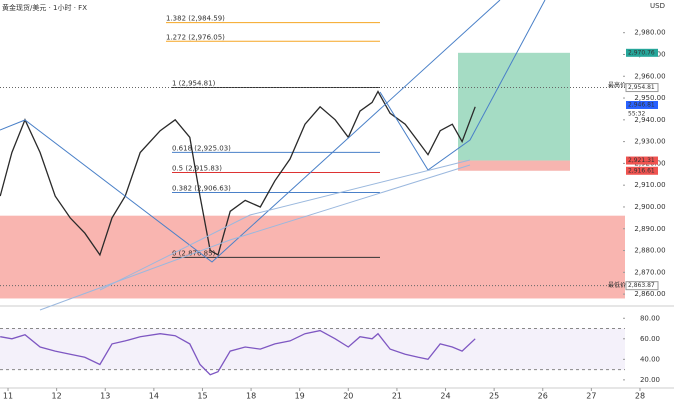  I want to click on y-tick-label: 2,950.00, so click(649, 98).